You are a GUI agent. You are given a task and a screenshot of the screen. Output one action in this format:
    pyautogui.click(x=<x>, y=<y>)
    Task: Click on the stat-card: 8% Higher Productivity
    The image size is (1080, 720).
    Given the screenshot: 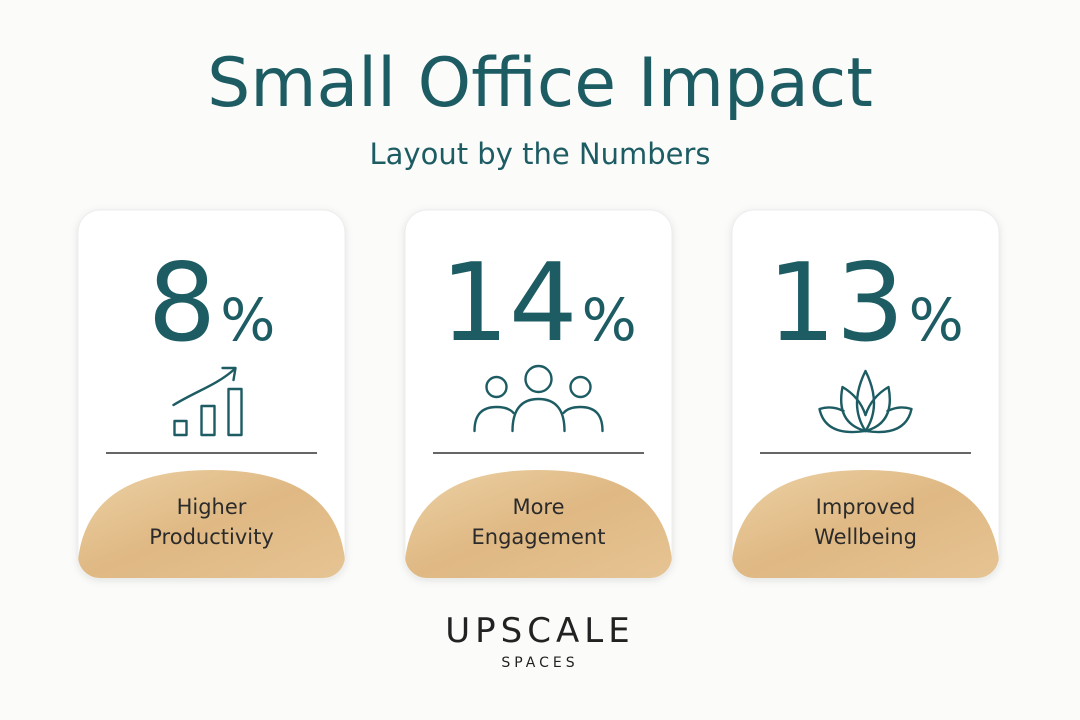 What is the action you would take?
    pyautogui.click(x=211, y=394)
    